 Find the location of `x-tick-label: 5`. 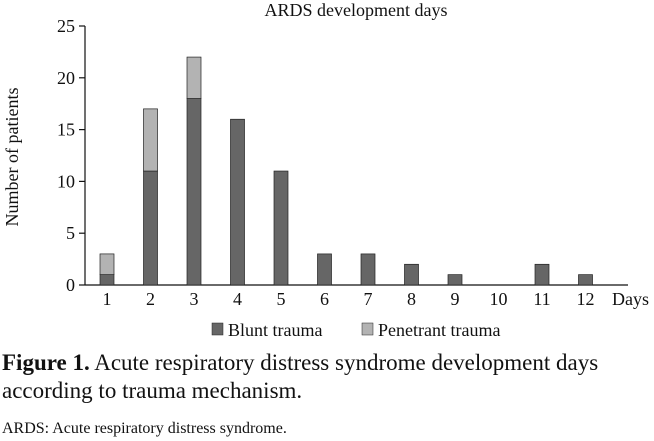

x-tick-label: 5 is located at coordinates (281, 299).